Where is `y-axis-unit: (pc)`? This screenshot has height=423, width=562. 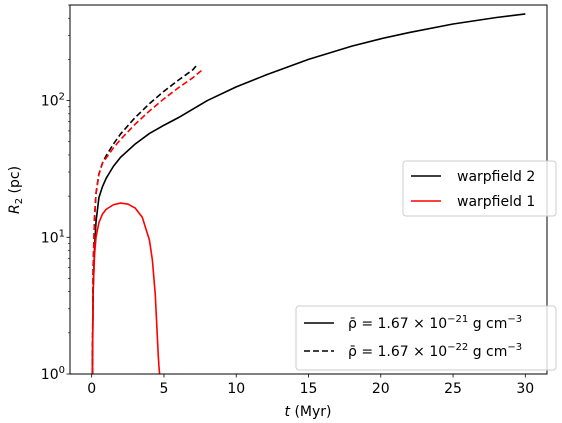
y-axis-unit: (pc) is located at coordinates (15, 180).